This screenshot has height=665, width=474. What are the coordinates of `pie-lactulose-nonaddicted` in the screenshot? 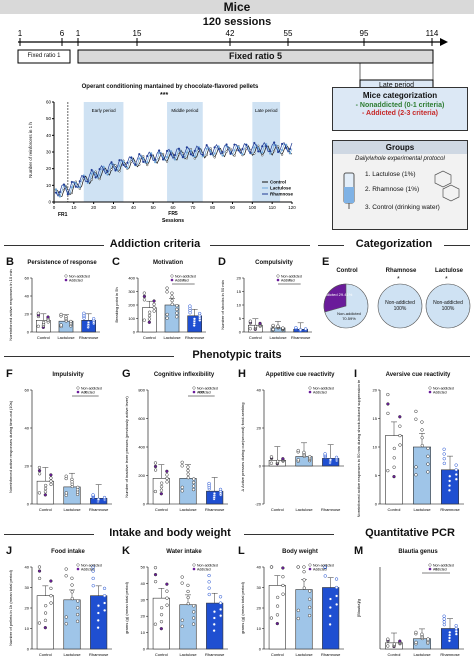 It's located at (448, 306).